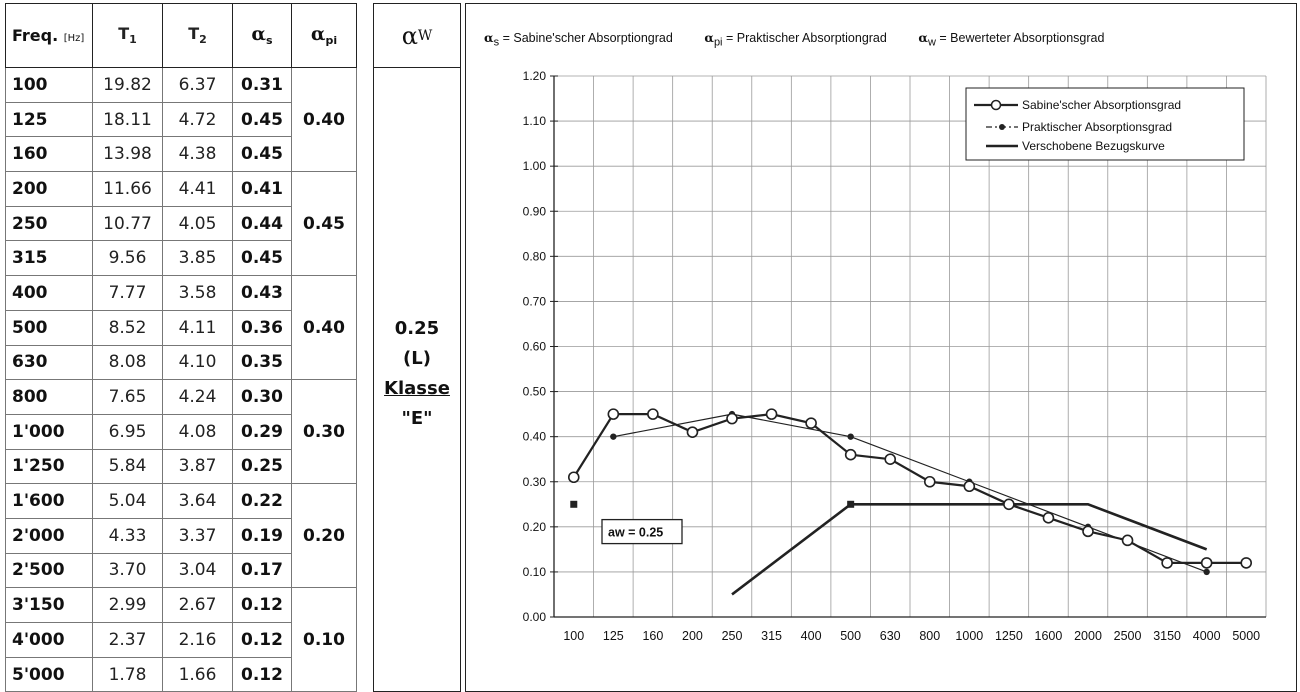 This screenshot has height=692, width=1300. What do you see at coordinates (127, 85) in the screenshot?
I see `t1-cell: 19.82` at bounding box center [127, 85].